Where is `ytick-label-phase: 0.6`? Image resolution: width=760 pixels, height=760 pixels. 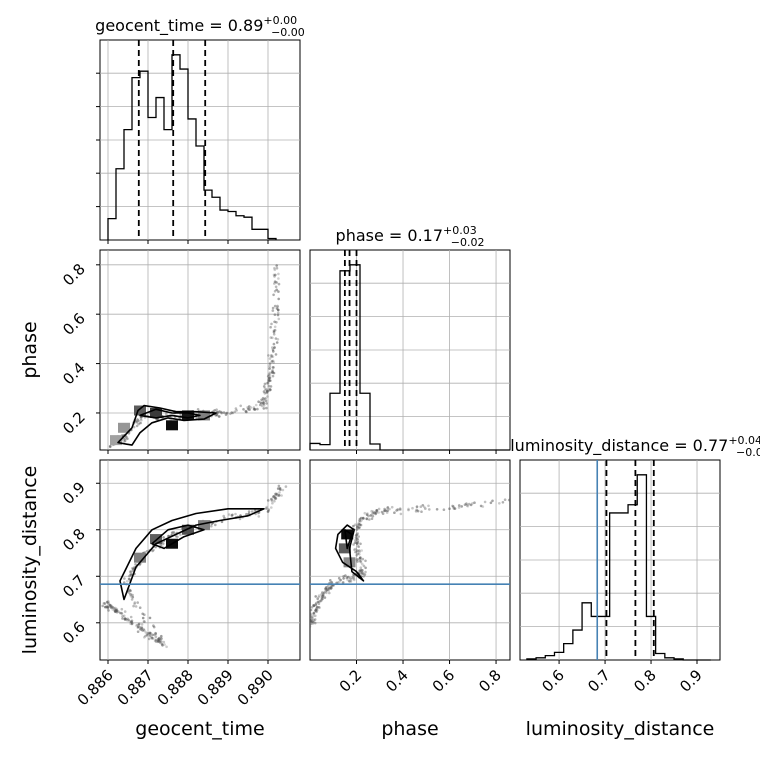
ytick-label-phase: 0.6 is located at coordinates (74, 324).